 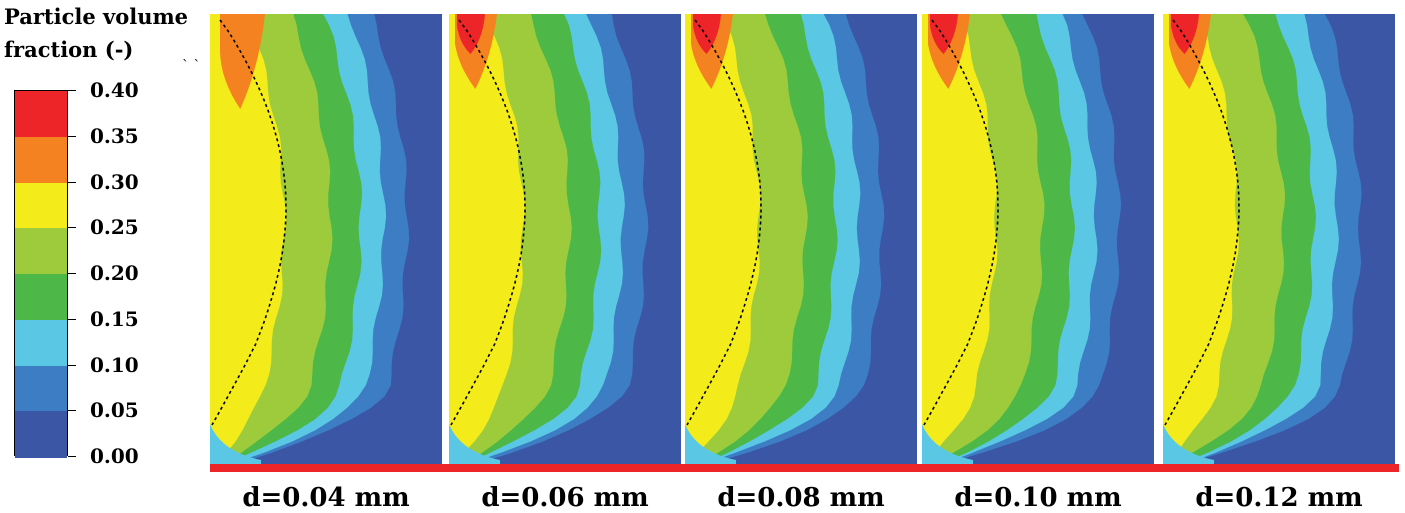 I want to click on colorbar-title: Particle volume fraction (-), so click(x=104, y=33).